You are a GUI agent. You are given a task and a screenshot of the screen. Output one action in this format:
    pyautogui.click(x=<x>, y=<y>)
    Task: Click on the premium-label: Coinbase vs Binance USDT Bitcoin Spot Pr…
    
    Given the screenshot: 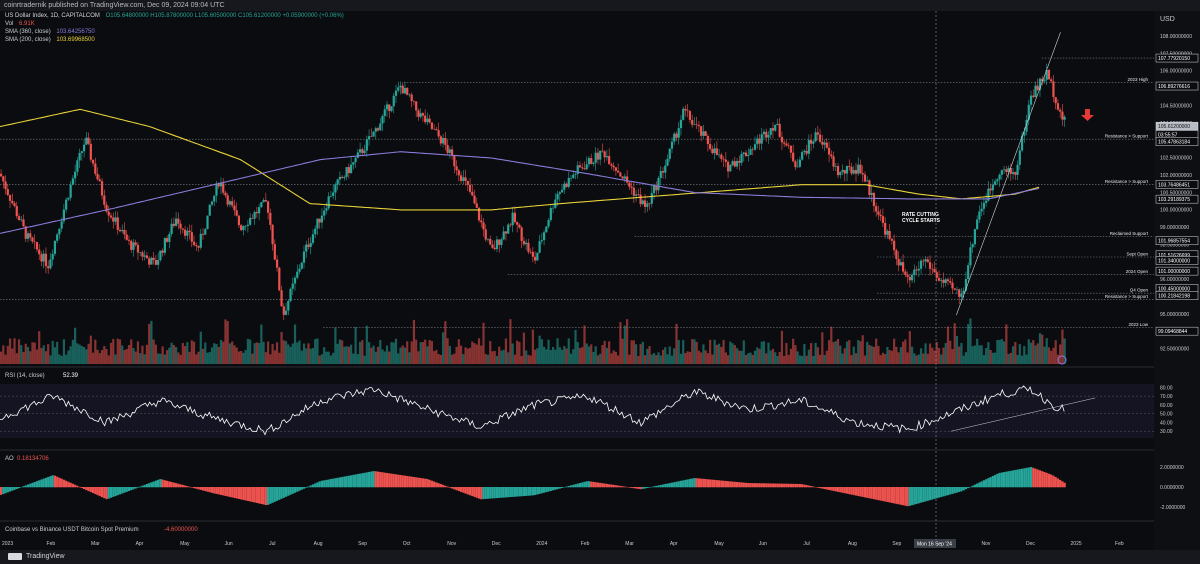 What is the action you would take?
    pyautogui.click(x=72, y=530)
    